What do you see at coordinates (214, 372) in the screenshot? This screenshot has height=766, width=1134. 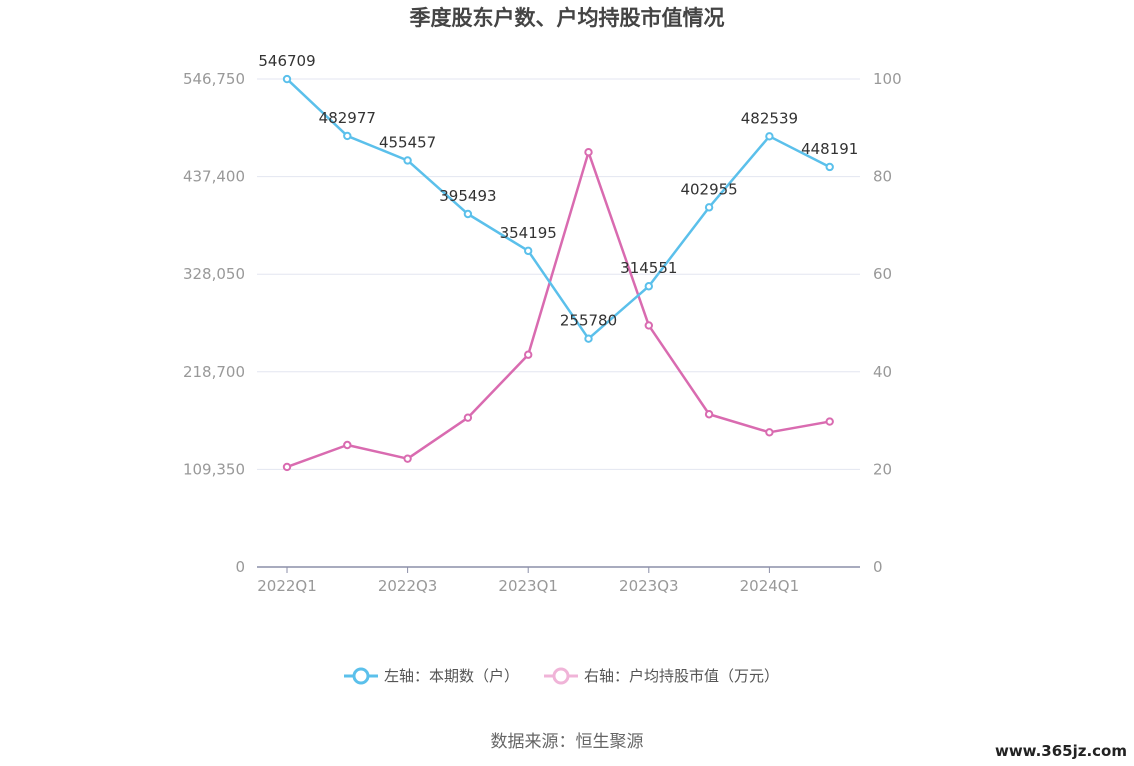 I see `y-left-tick-label: 218,700` at bounding box center [214, 372].